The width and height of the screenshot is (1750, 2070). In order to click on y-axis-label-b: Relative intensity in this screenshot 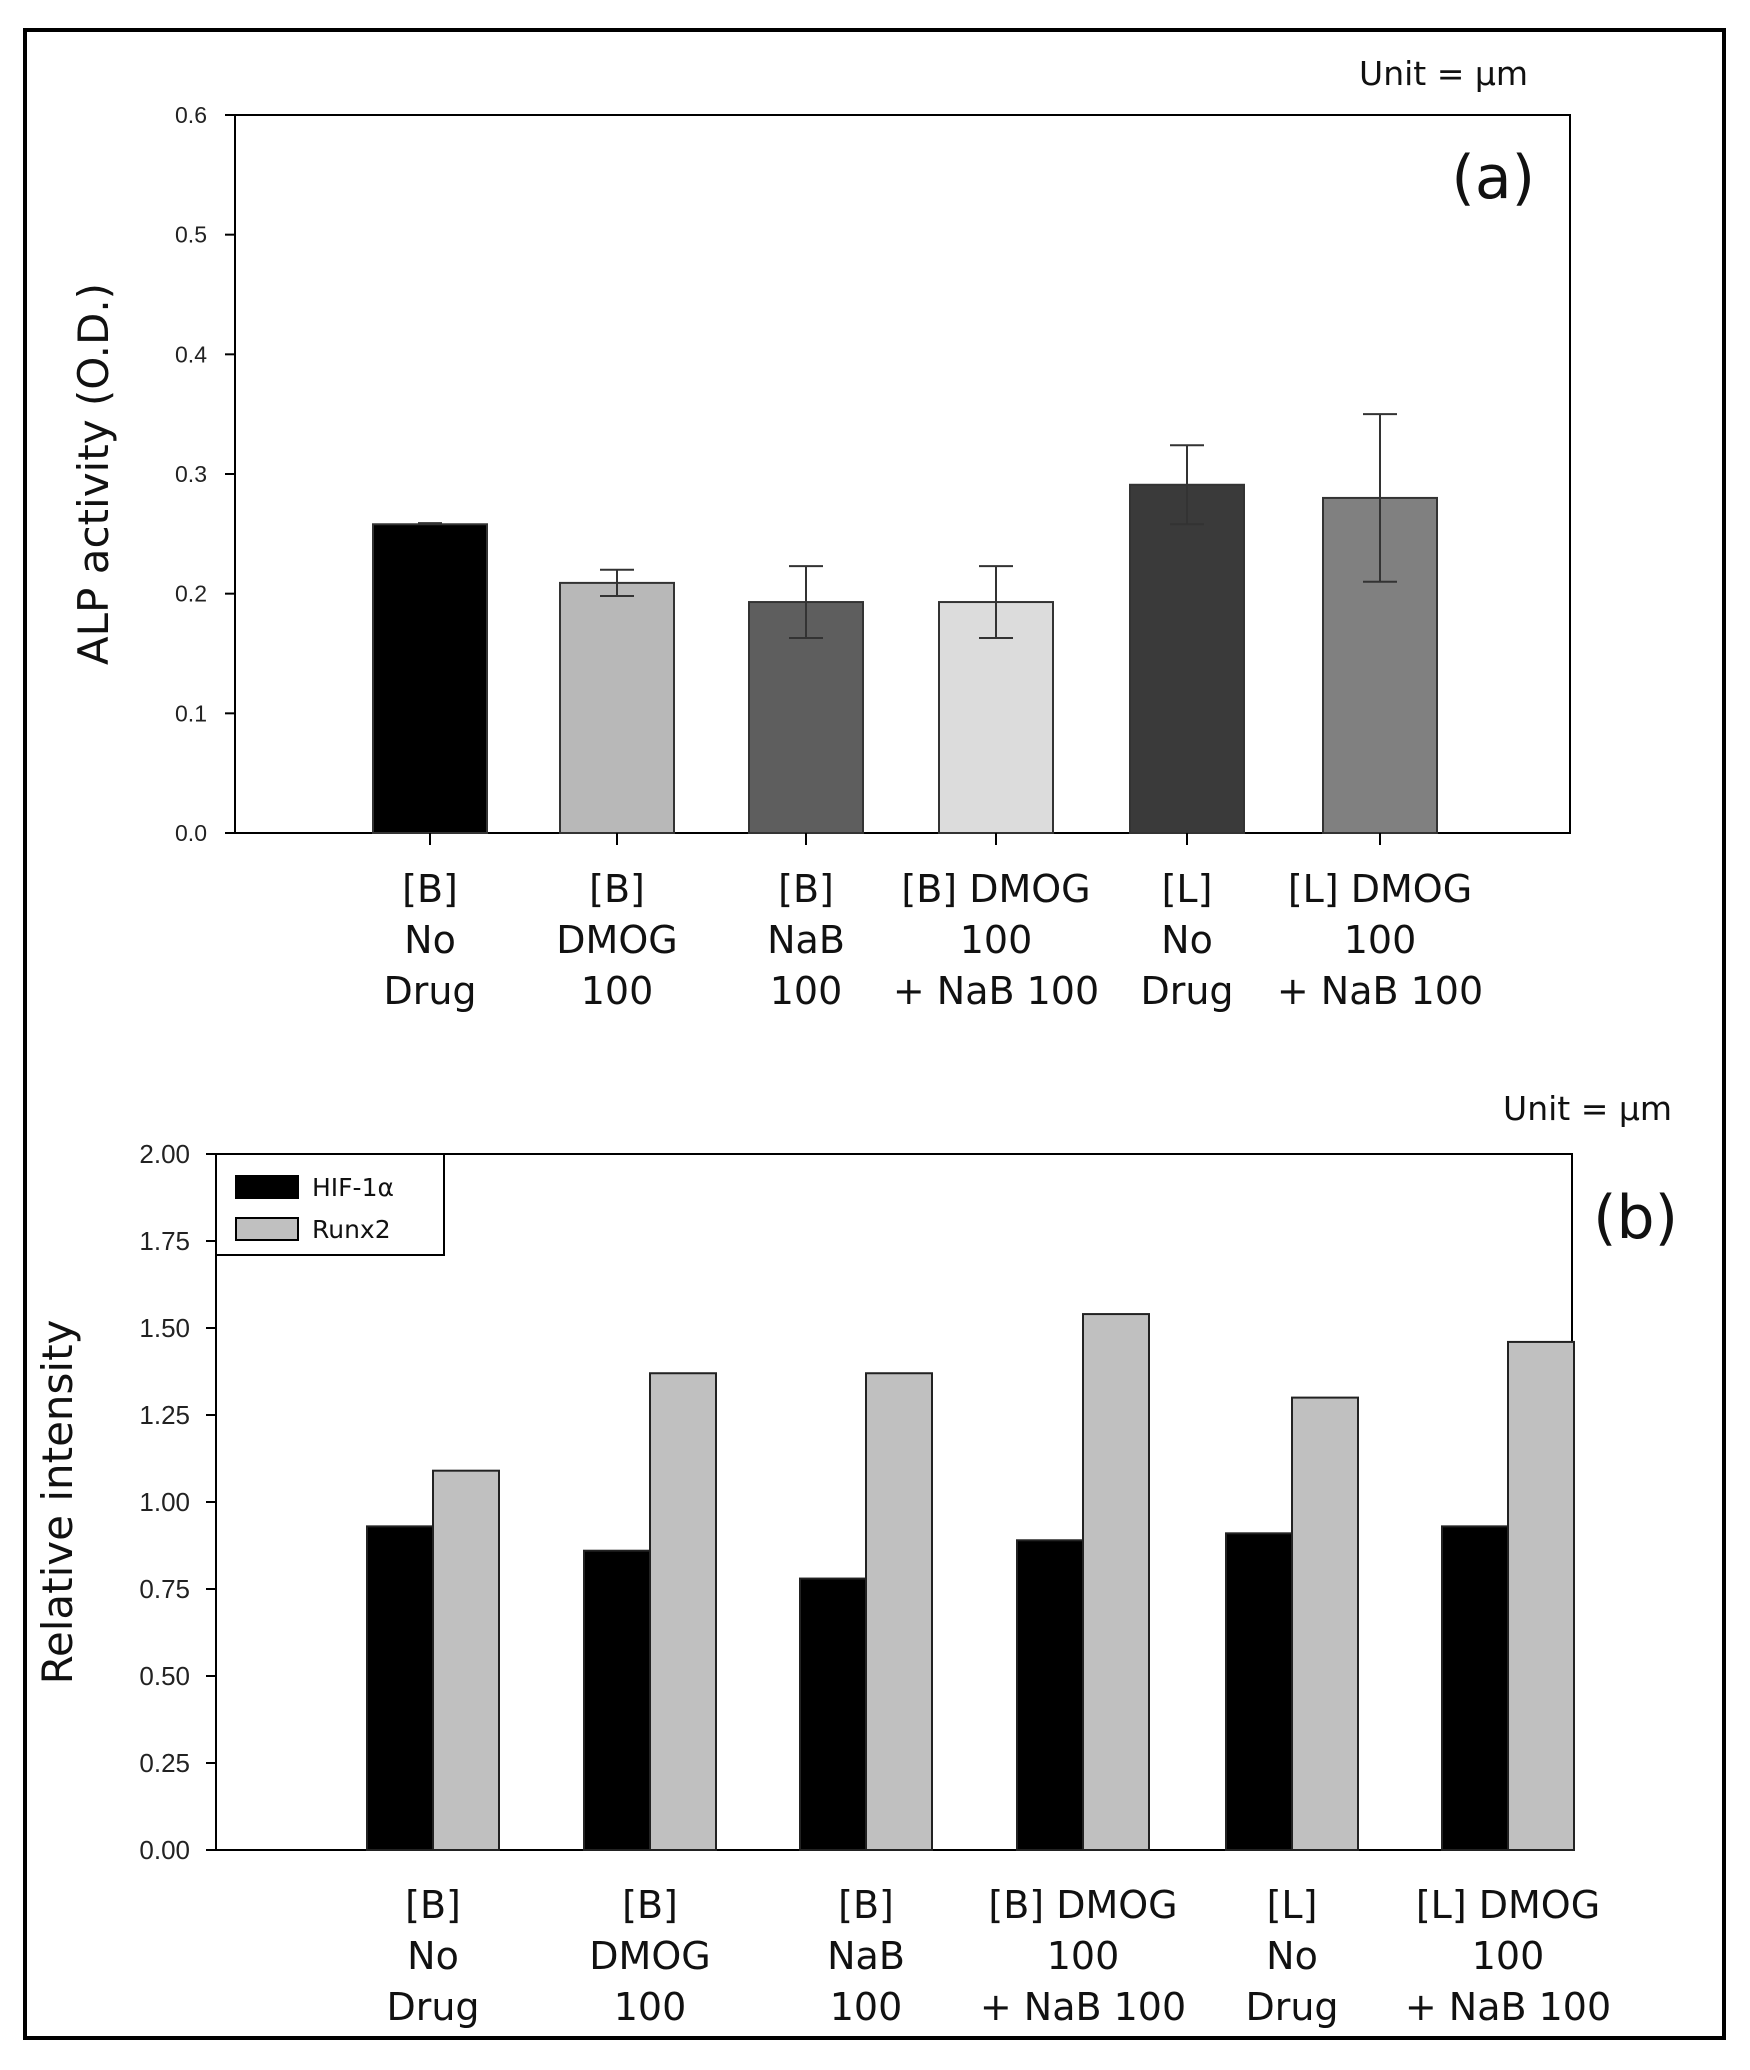, I will do `click(57, 1502)`.